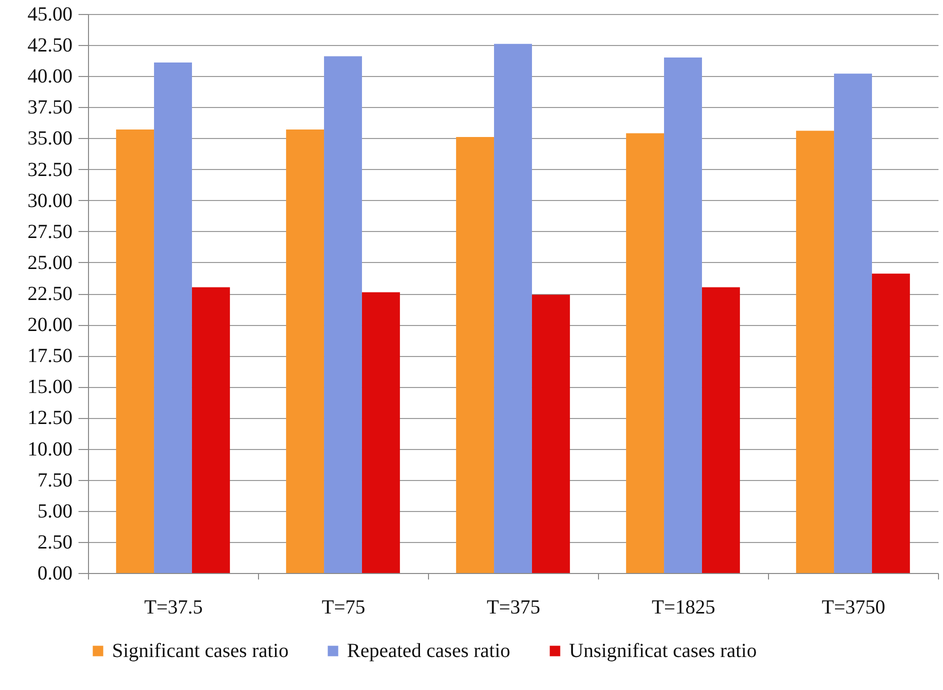 This screenshot has width=943, height=690. What do you see at coordinates (344, 607) in the screenshot?
I see `x-tick-label: T=75` at bounding box center [344, 607].